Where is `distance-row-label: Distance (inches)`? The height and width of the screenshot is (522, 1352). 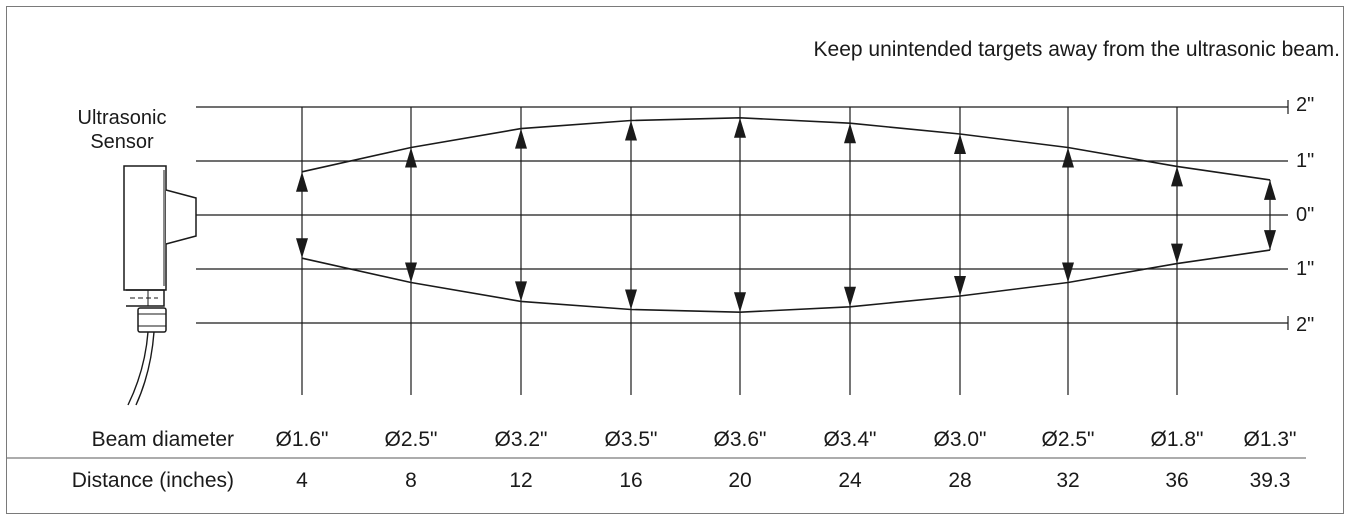
distance-row-label: Distance (inches) is located at coordinates (153, 480).